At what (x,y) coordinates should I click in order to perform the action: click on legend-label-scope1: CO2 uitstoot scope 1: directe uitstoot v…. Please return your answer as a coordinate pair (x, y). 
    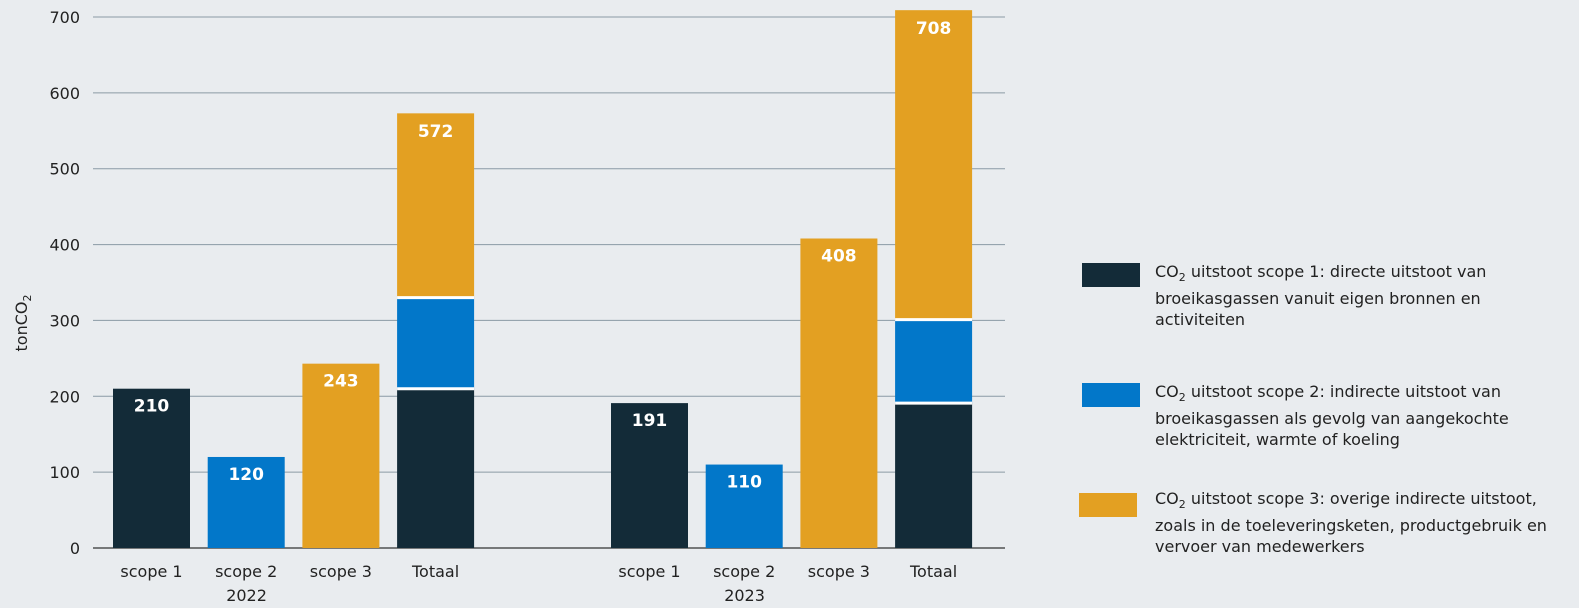
    Looking at the image, I should click on (1321, 296).